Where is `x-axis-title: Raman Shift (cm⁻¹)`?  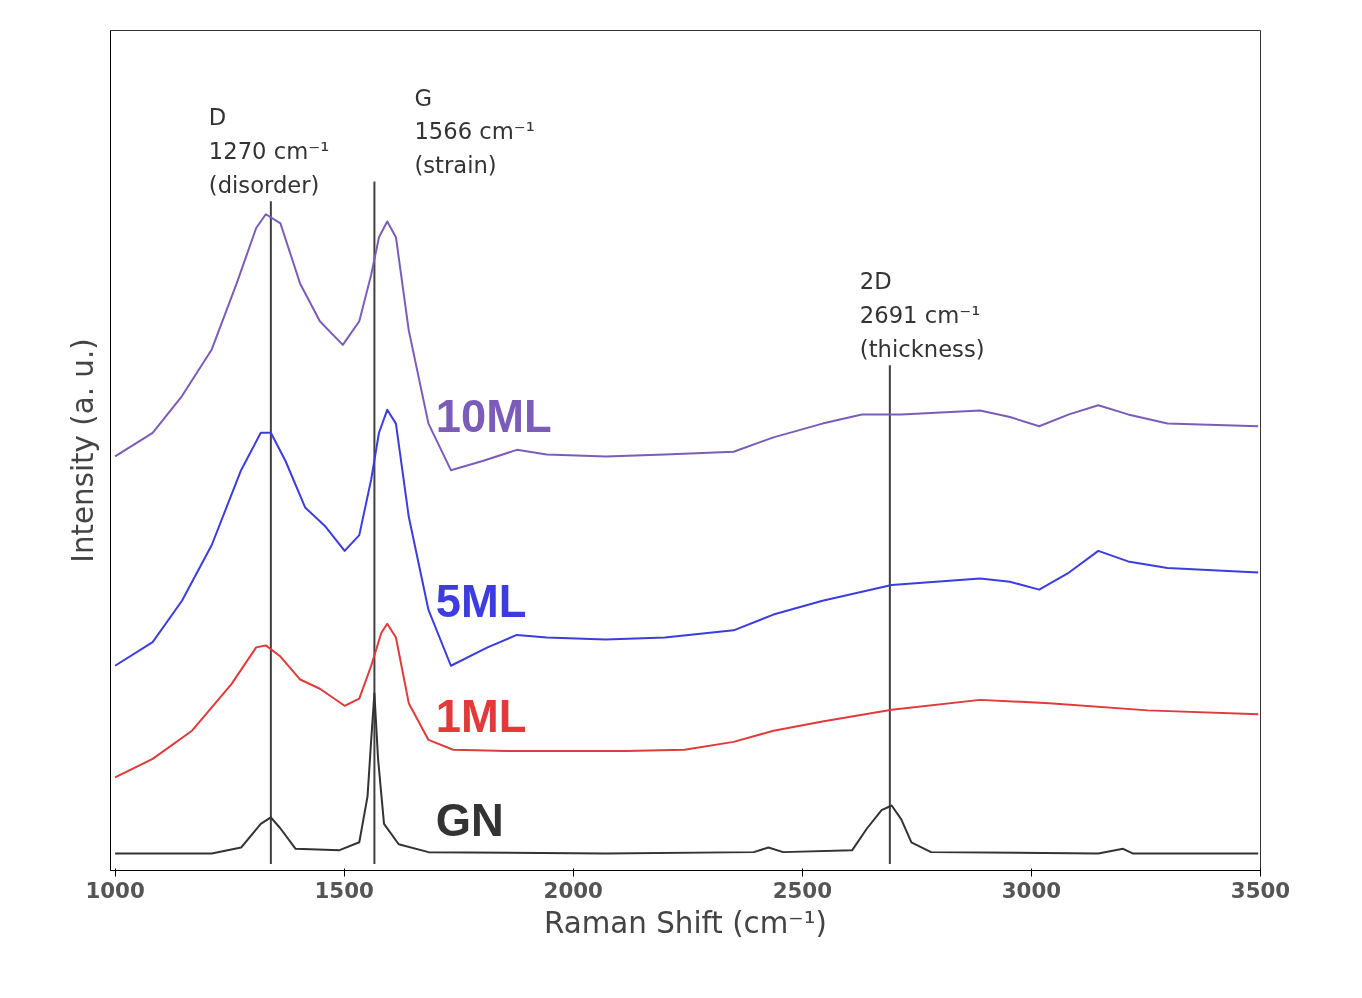 x-axis-title: Raman Shift (cm⁻¹) is located at coordinates (685, 922).